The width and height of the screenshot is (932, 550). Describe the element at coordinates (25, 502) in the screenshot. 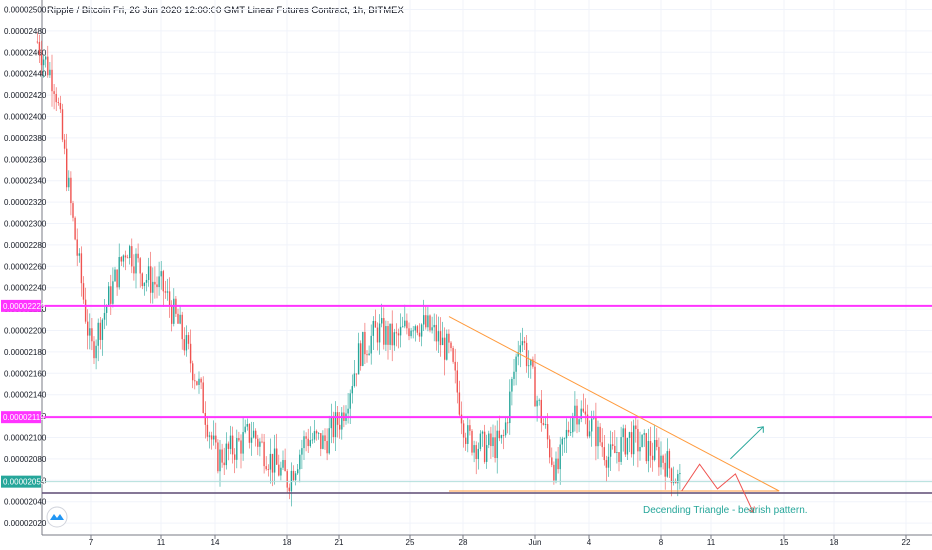

I see `y-tick-label: 0.00002040` at that location.